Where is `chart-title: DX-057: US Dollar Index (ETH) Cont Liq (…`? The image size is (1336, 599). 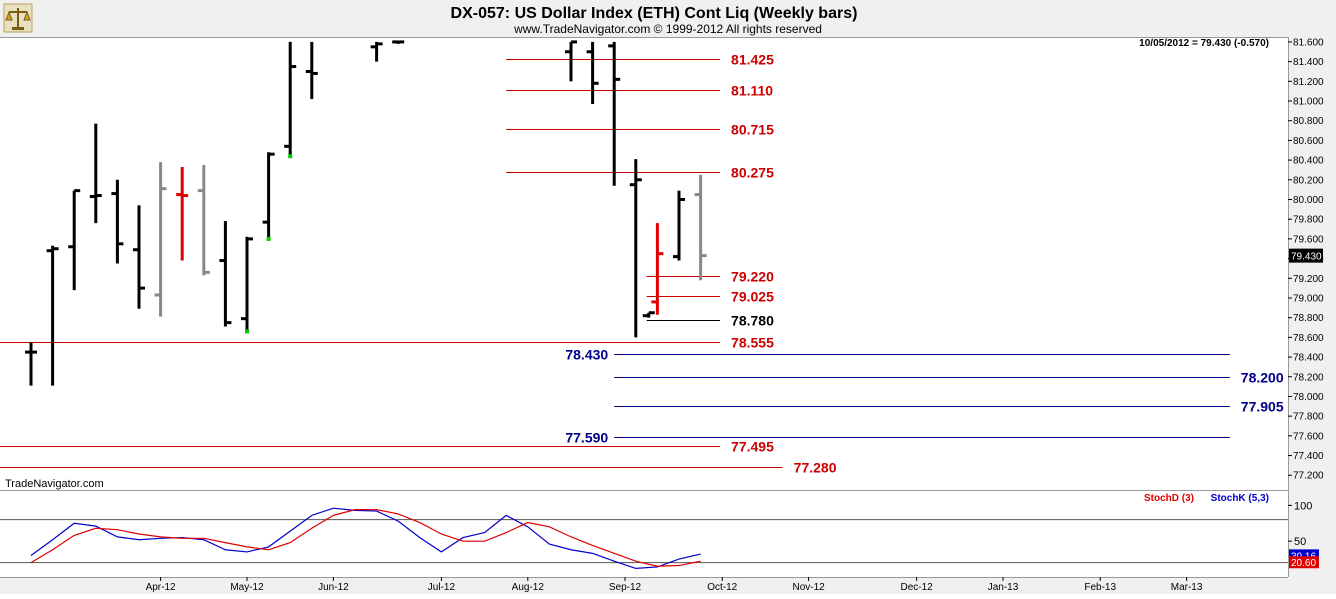 chart-title: DX-057: US Dollar Index (ETH) Cont Liq (… is located at coordinates (654, 13).